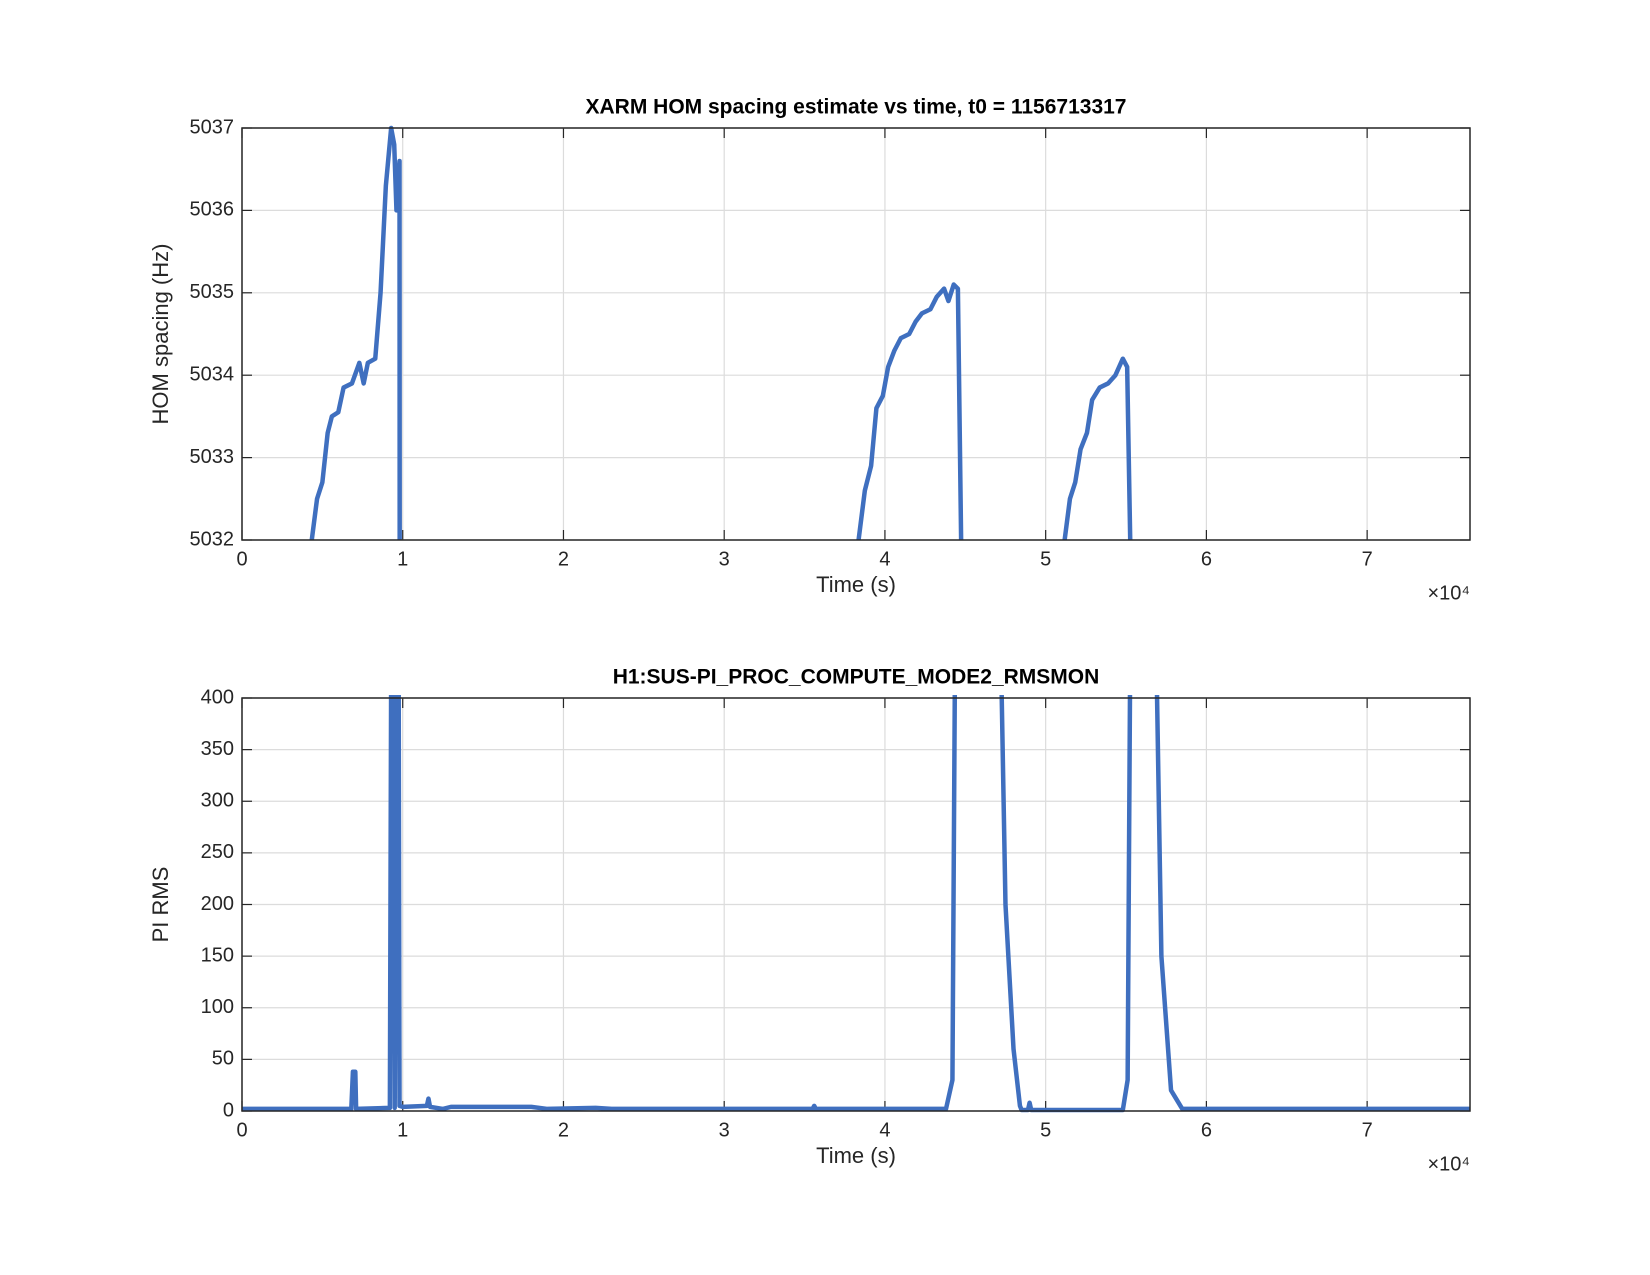 The height and width of the screenshot is (1275, 1650). Describe the element at coordinates (212, 127) in the screenshot. I see `y-tick-label: 5037` at that location.